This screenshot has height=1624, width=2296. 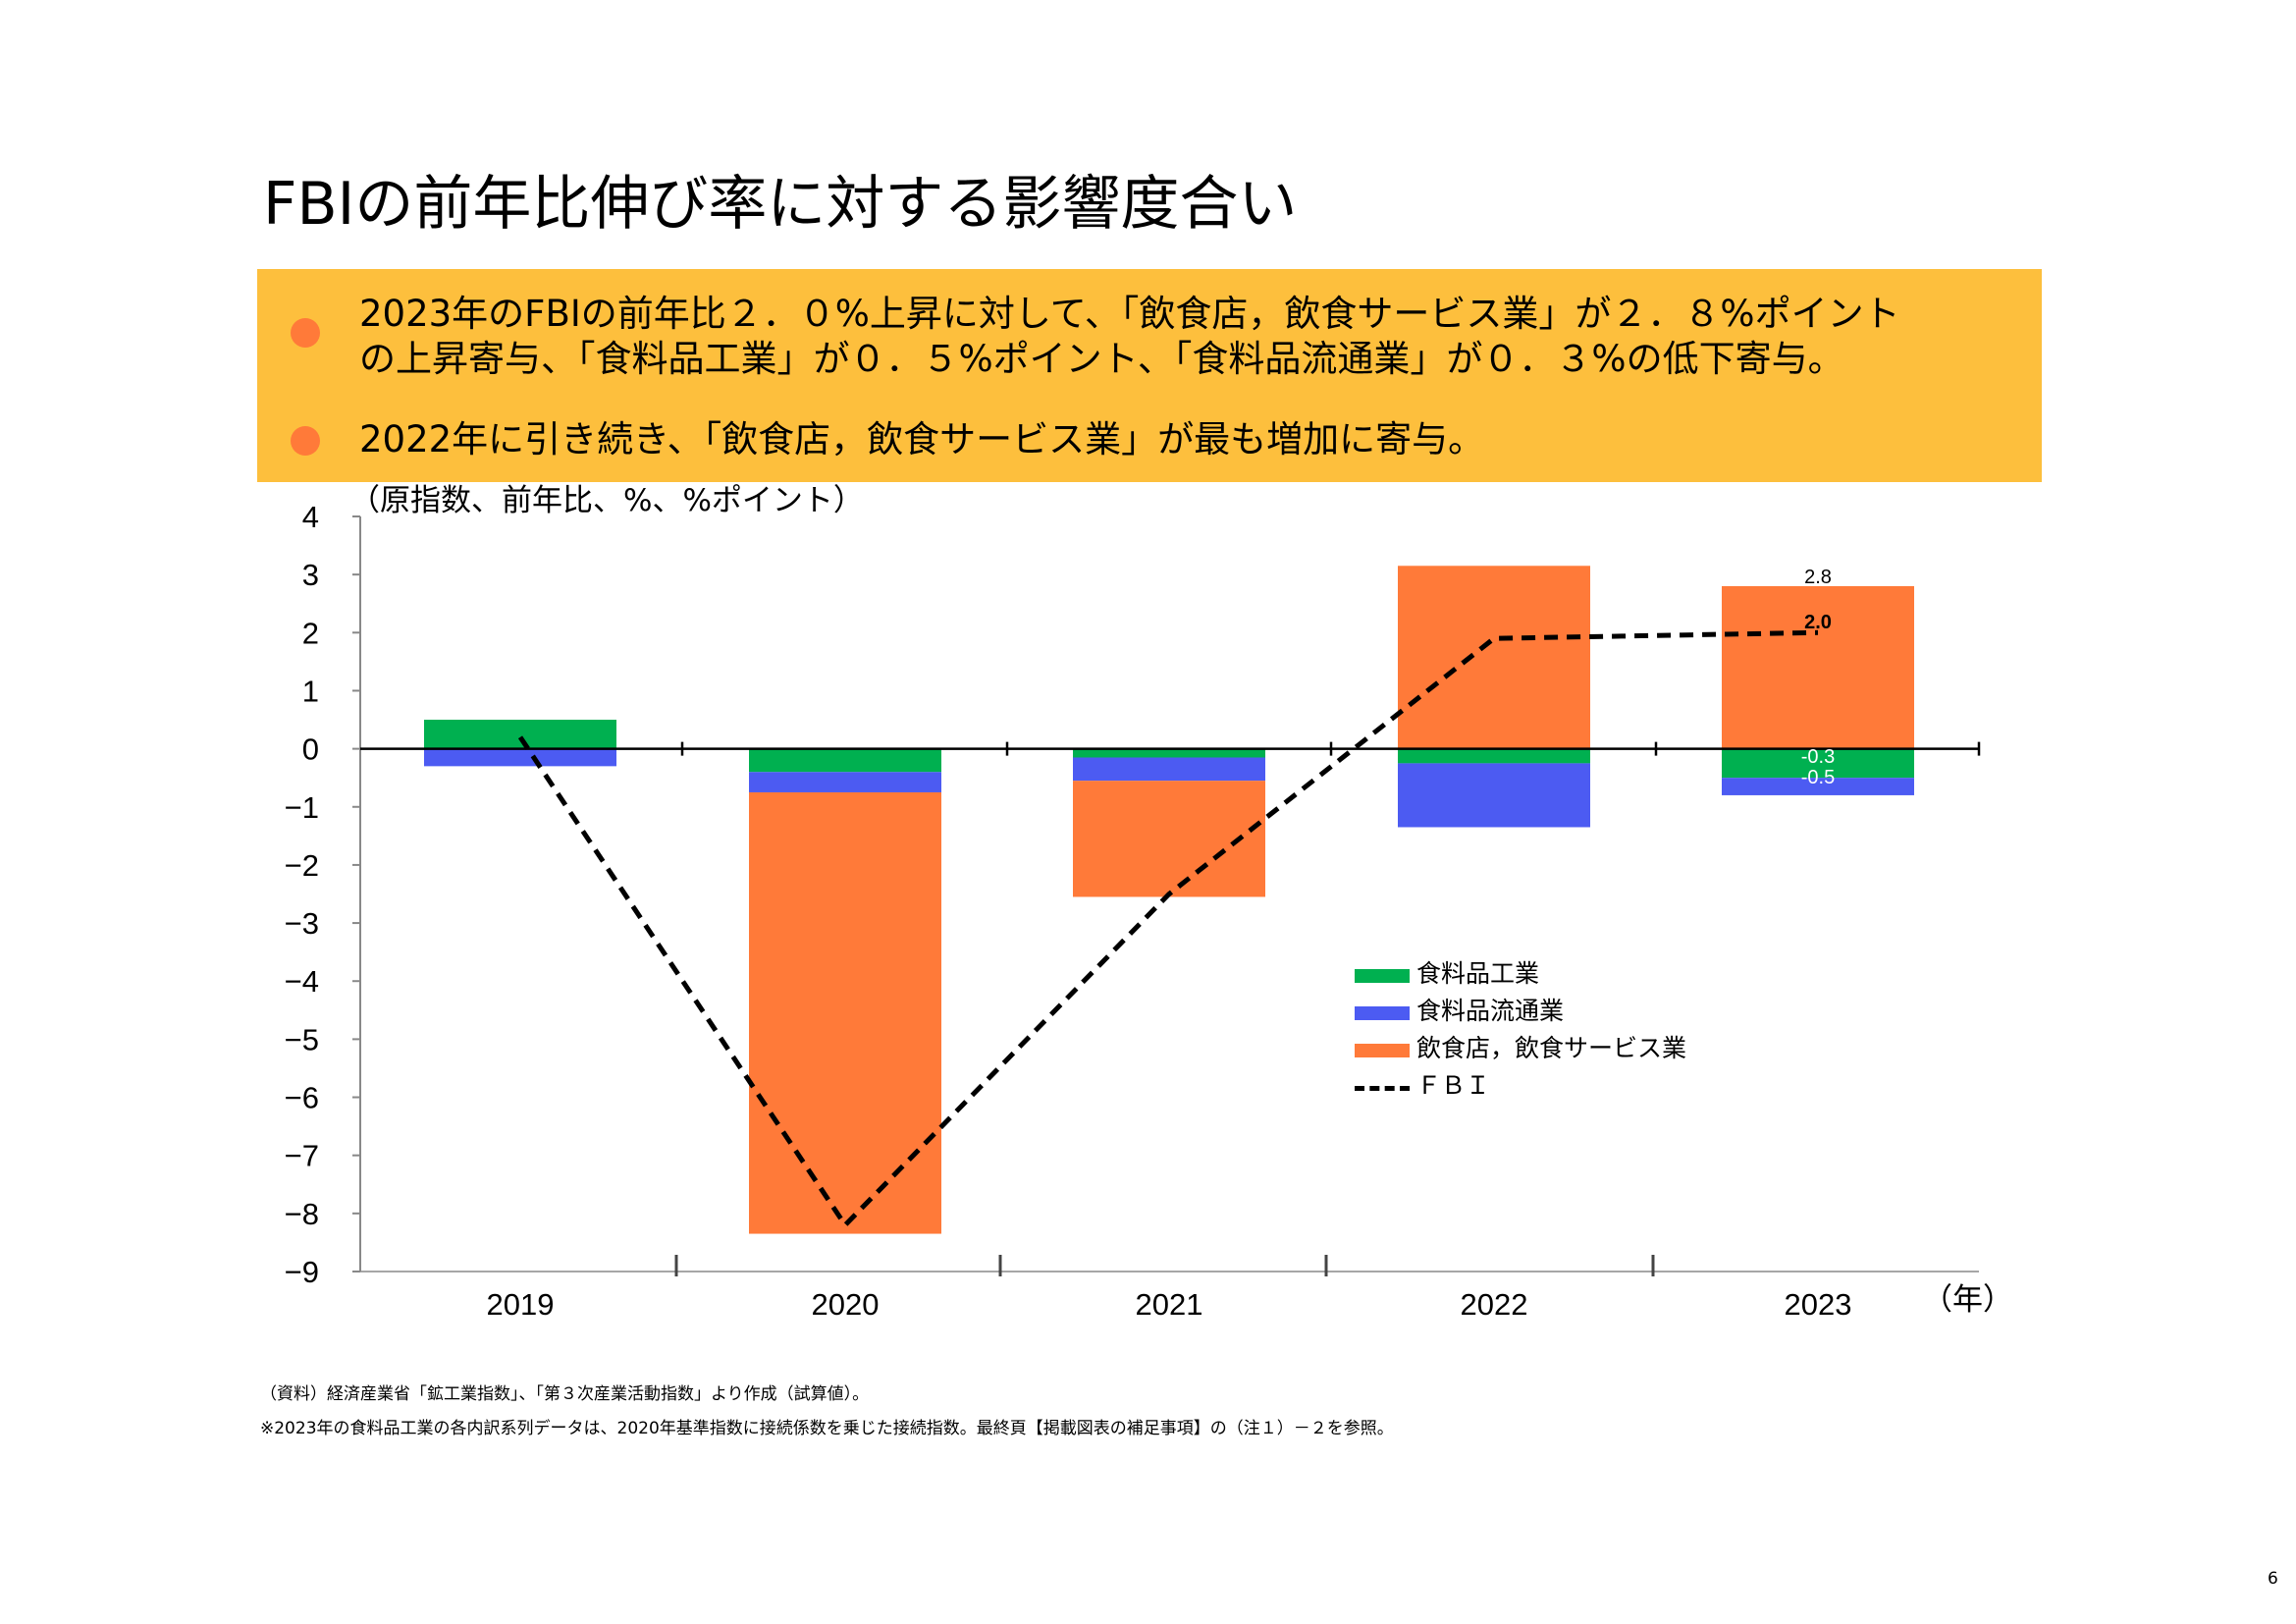 What do you see at coordinates (780, 204) in the screenshot?
I see `page-title: FBIの前年比伸び率に対する影響度合い` at bounding box center [780, 204].